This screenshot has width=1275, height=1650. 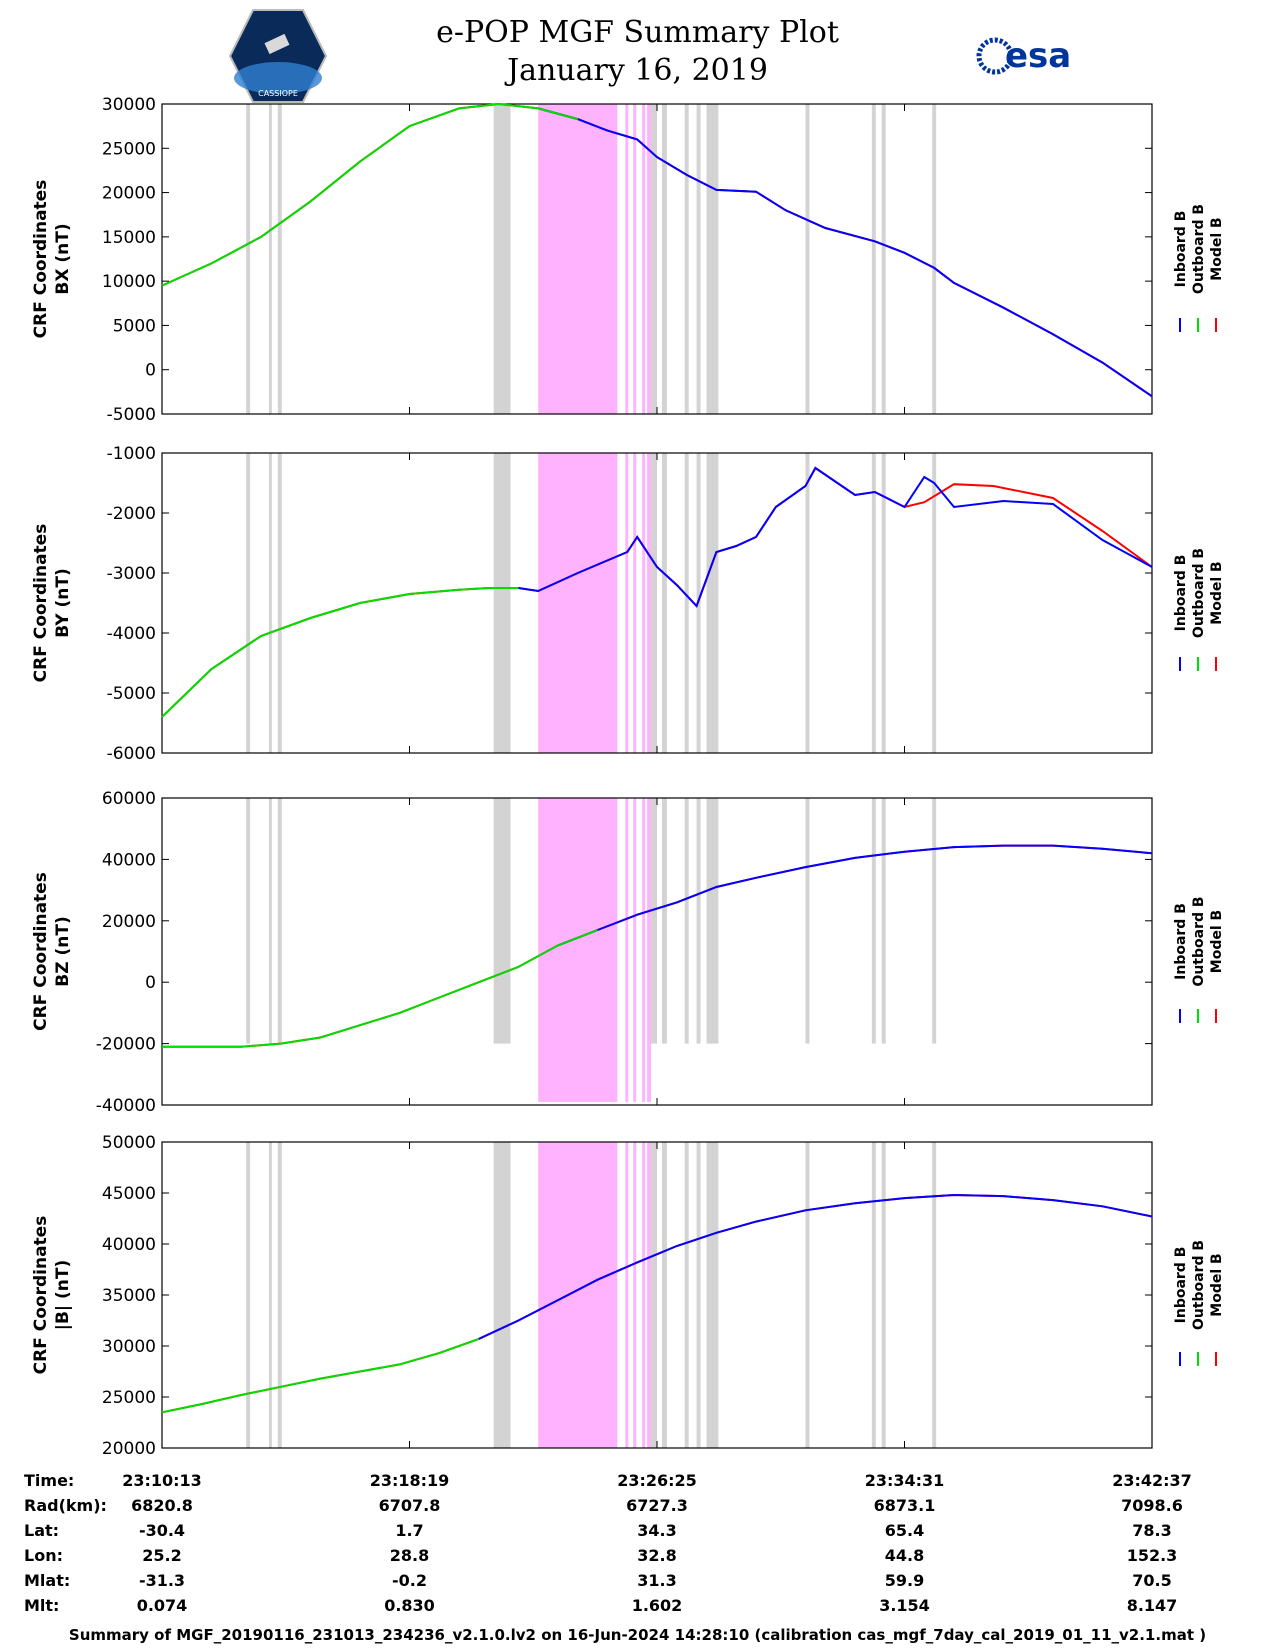 I want to click on y-tick-label: 0, so click(x=150, y=371).